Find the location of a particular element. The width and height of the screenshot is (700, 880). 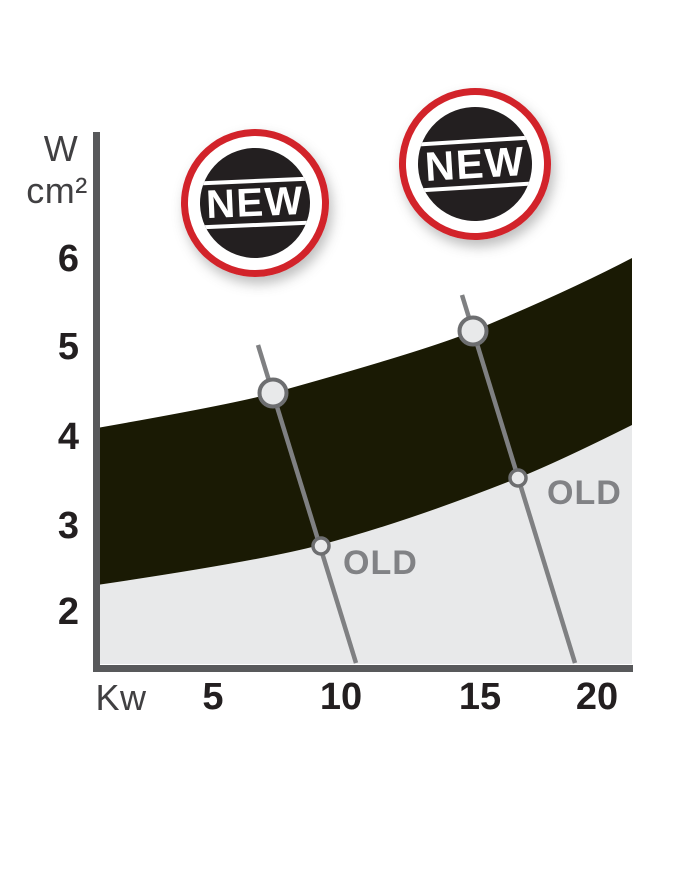

x-axis-unit: Kw is located at coordinates (121, 697).